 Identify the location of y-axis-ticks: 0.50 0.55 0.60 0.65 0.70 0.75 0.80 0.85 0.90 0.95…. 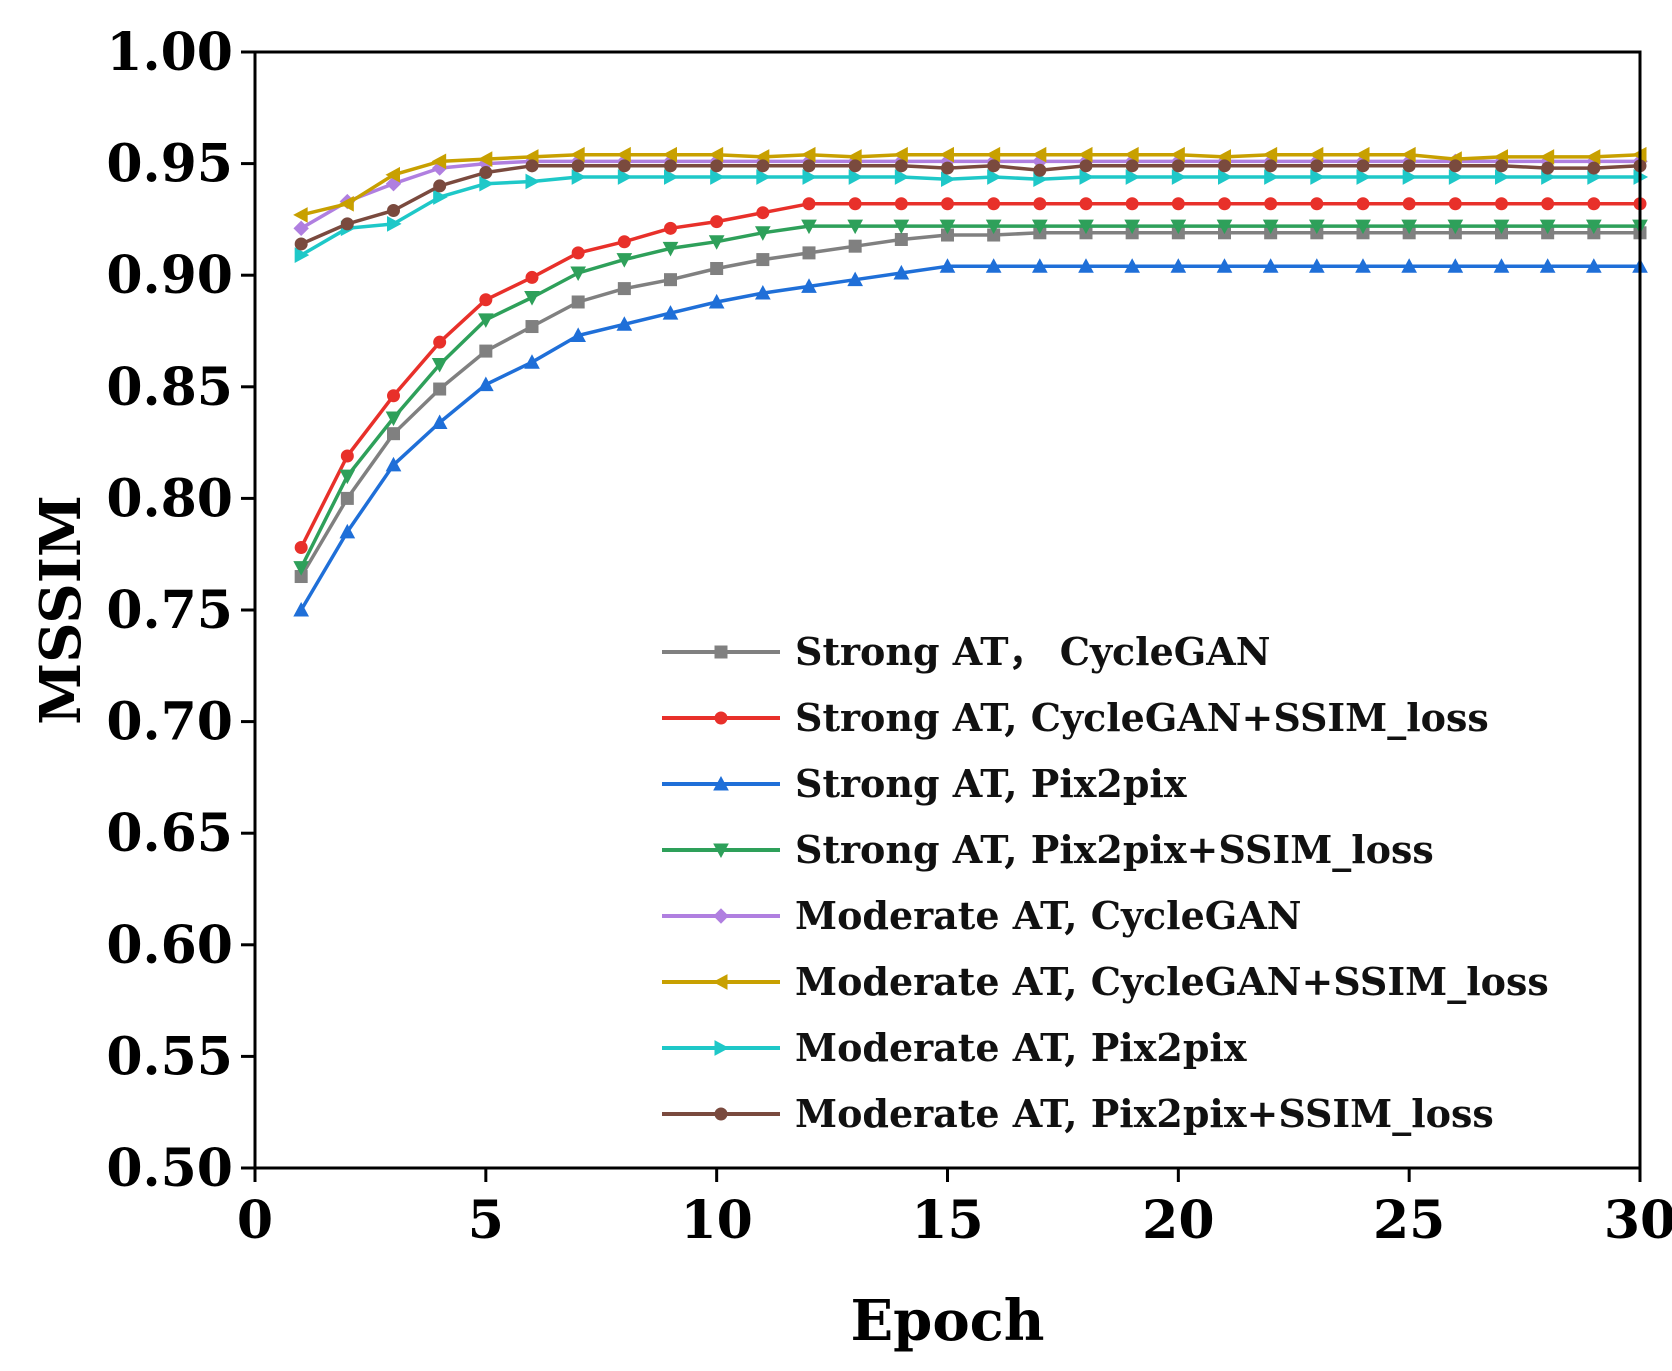
(180, 610).